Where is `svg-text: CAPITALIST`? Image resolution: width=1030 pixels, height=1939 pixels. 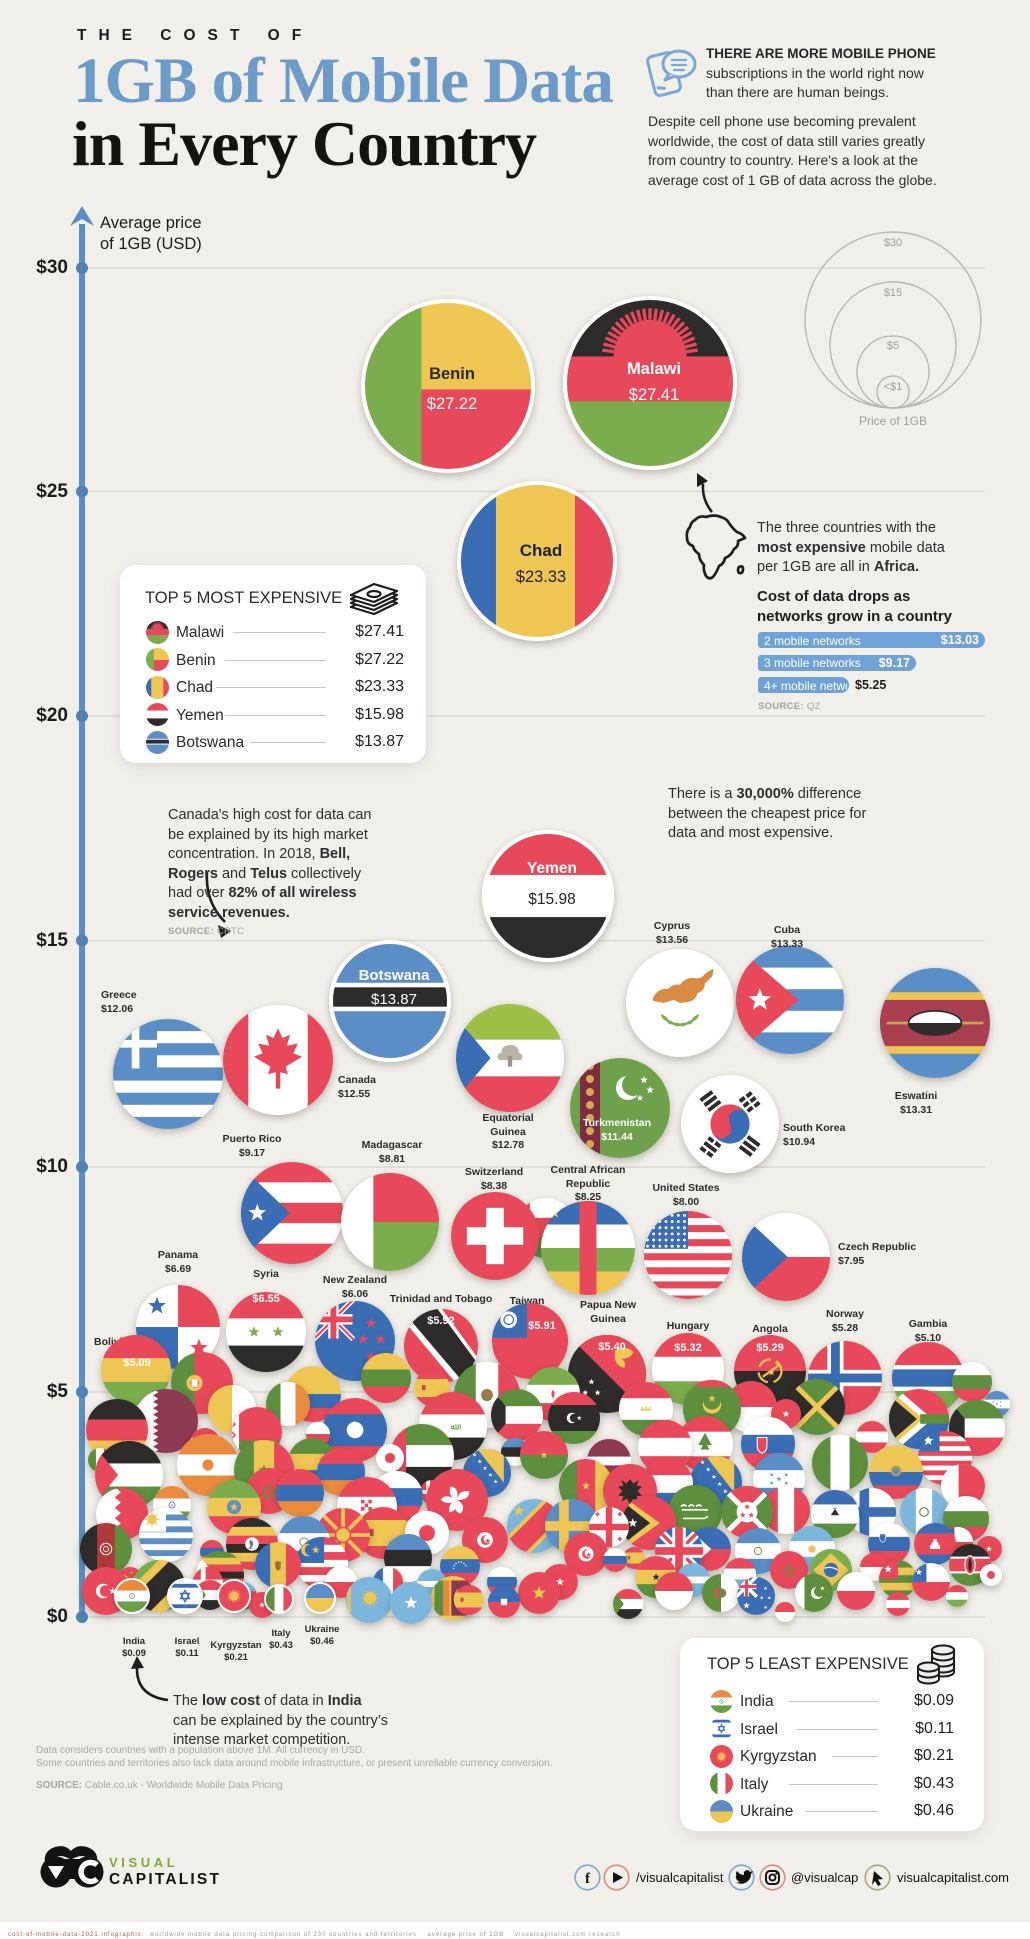 svg-text: CAPITALIST is located at coordinates (165, 1879).